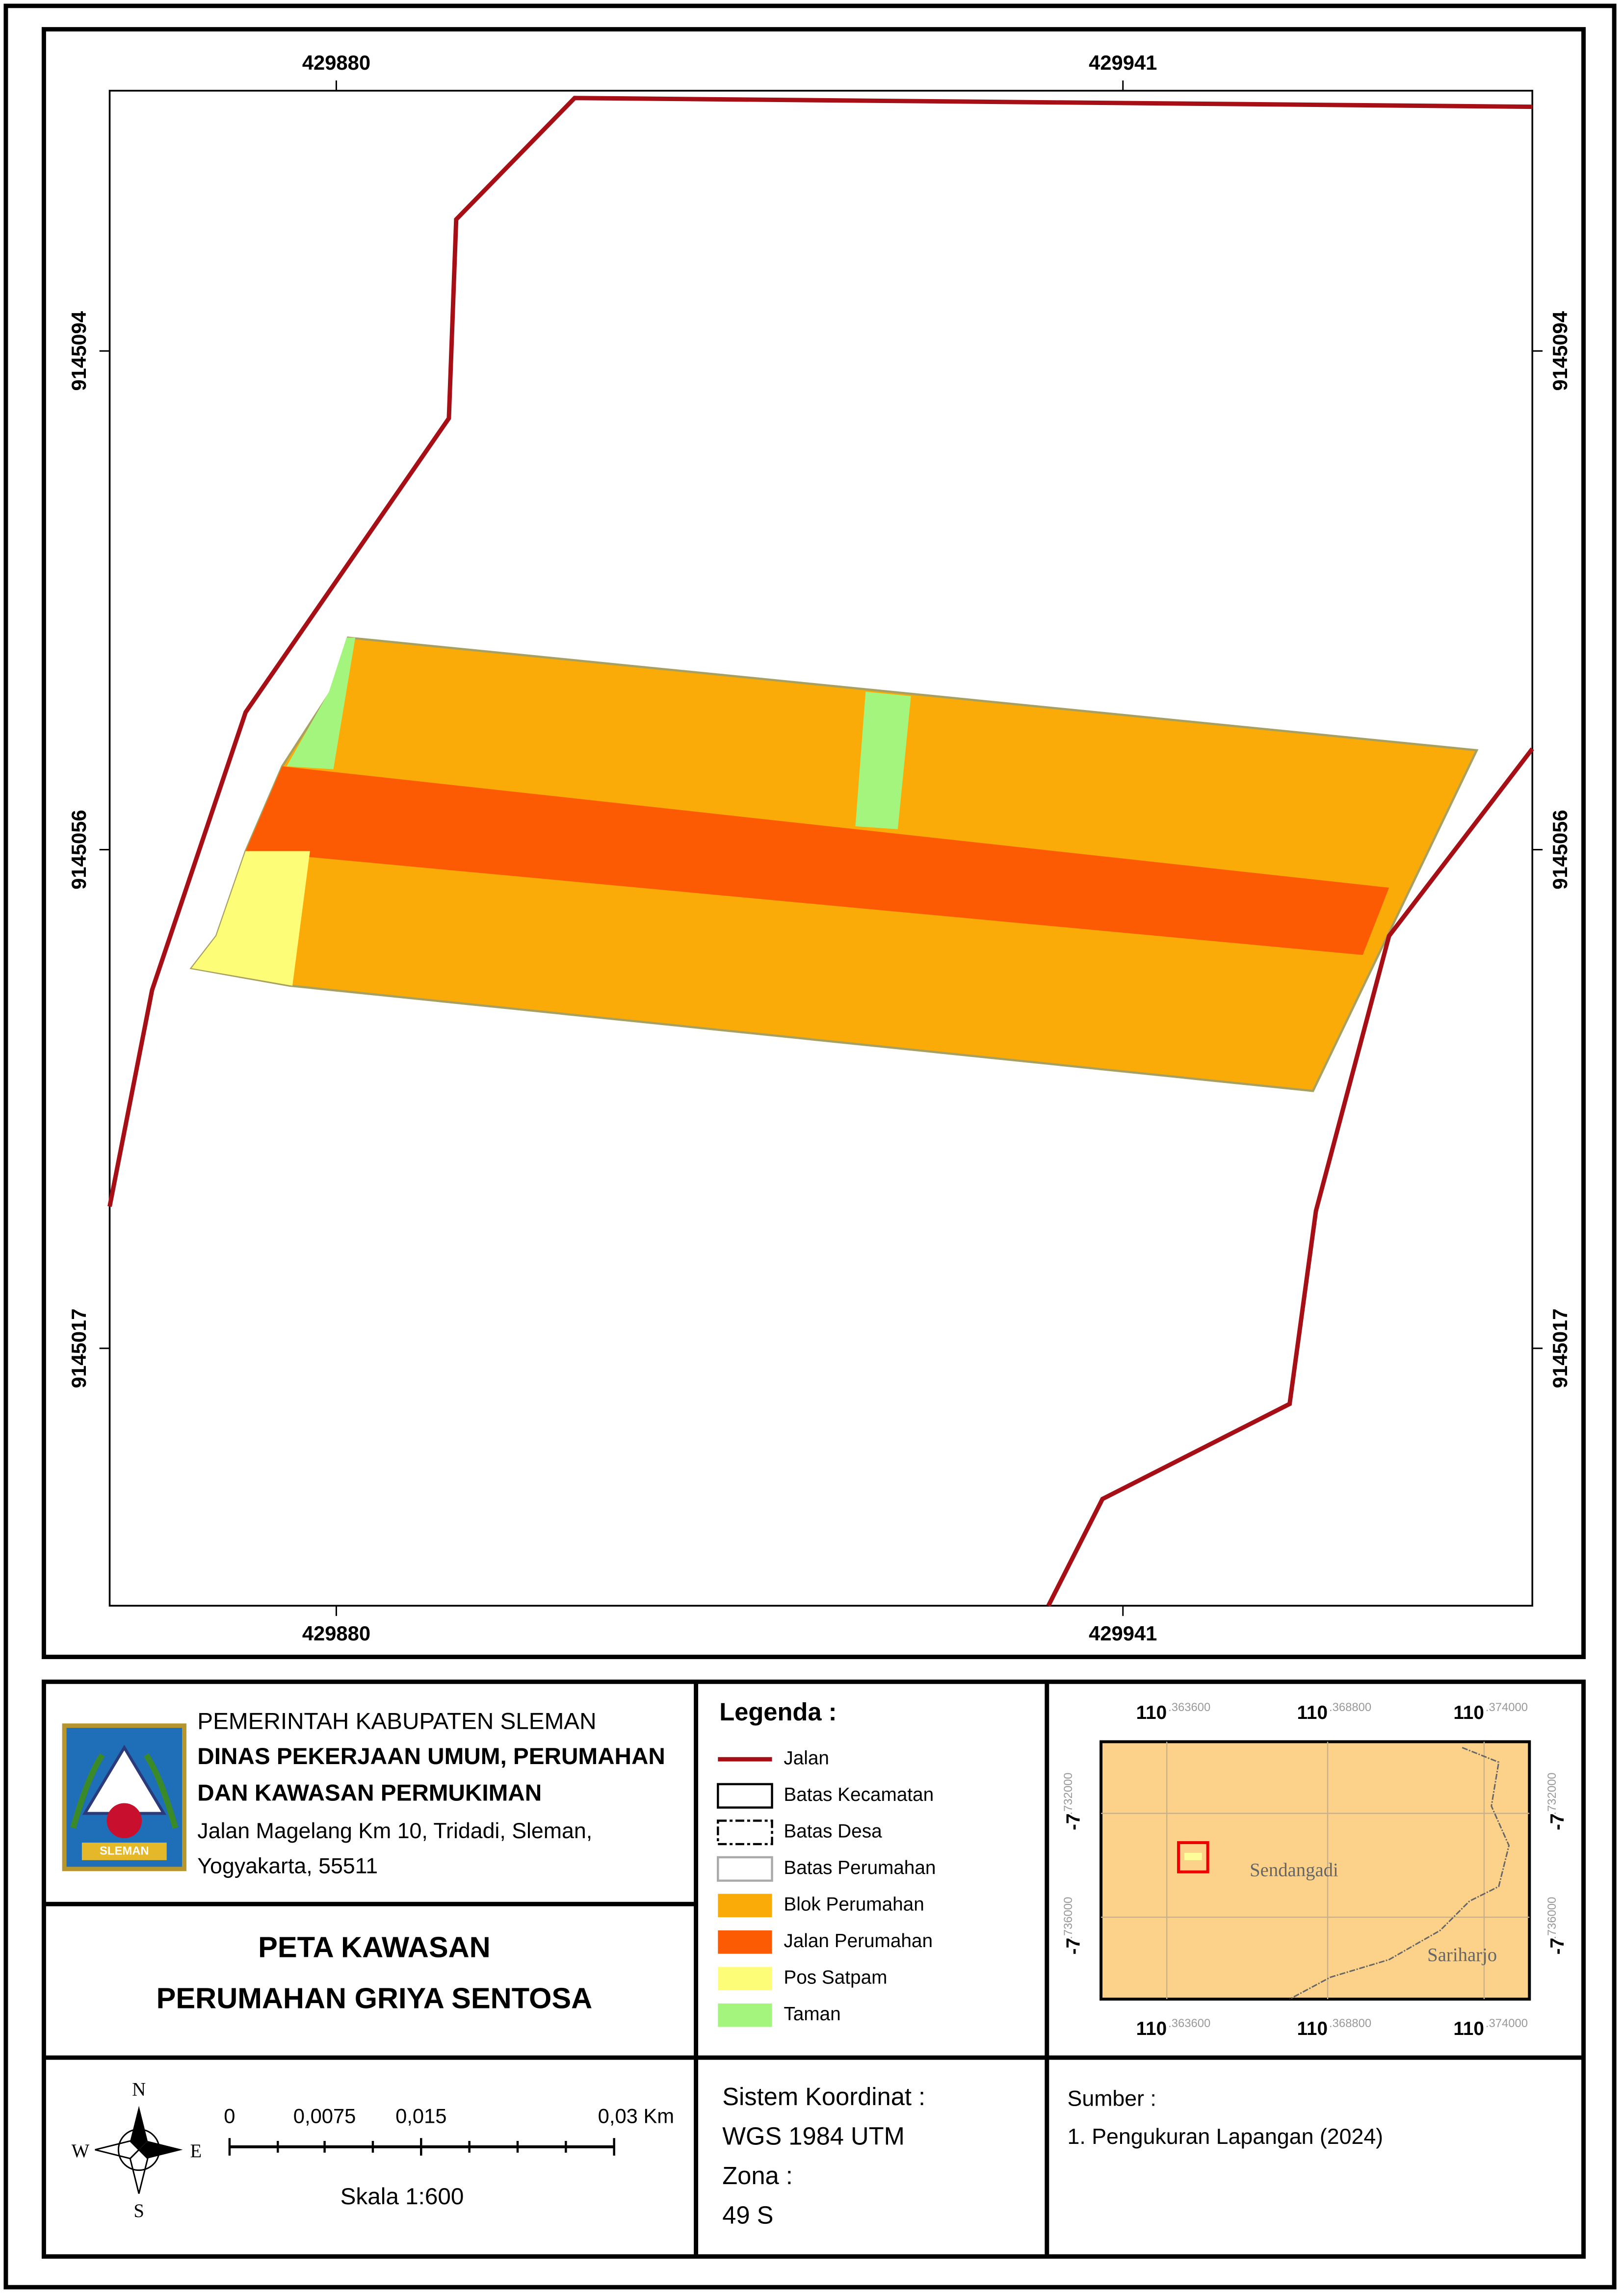  What do you see at coordinates (778, 1712) in the screenshot?
I see `legend-title: Legenda :` at bounding box center [778, 1712].